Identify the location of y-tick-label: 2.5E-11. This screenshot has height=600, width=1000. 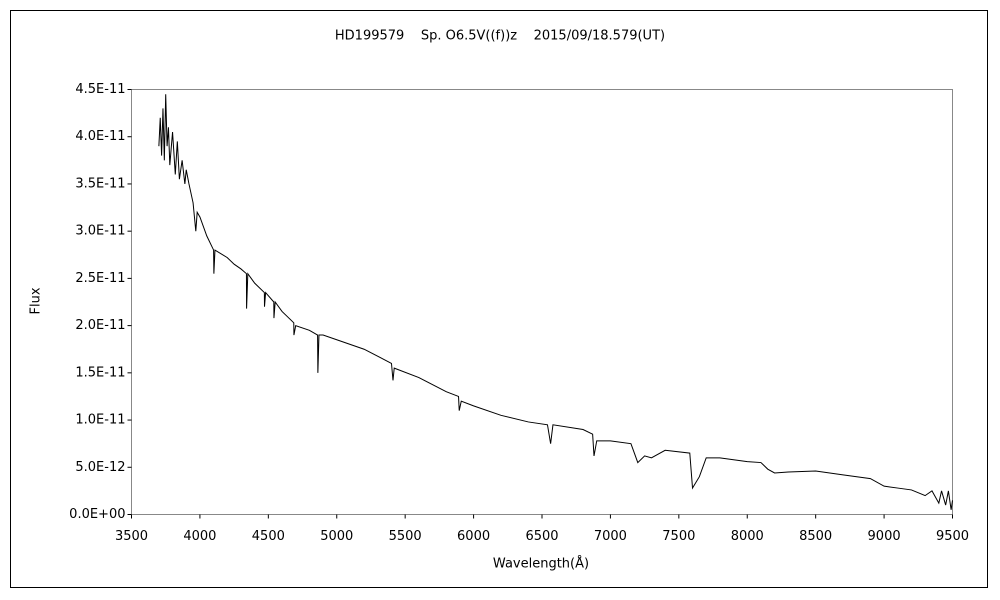
(100, 278).